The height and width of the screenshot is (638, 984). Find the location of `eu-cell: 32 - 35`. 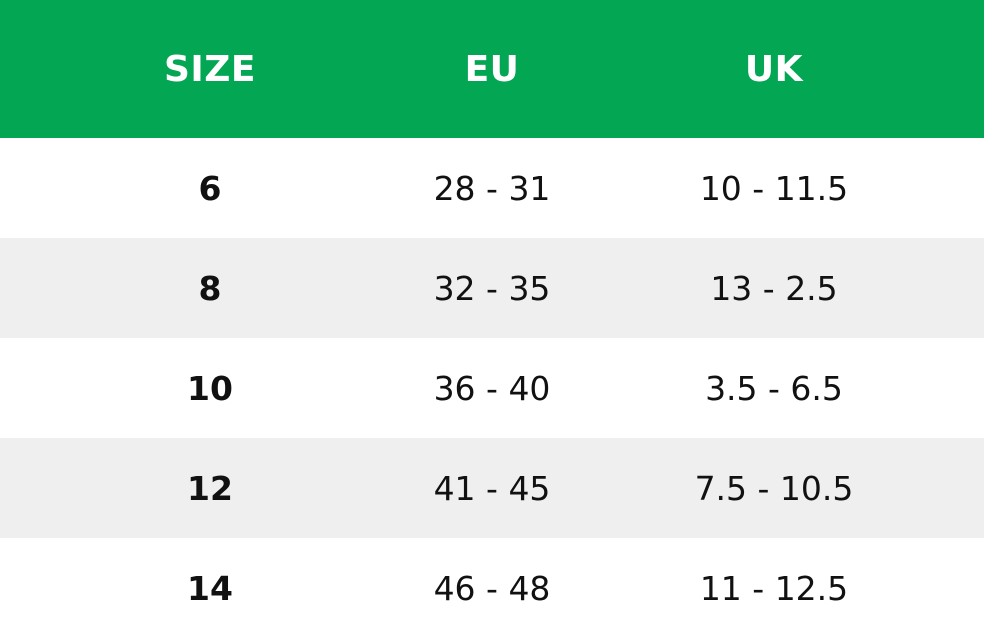

eu-cell: 32 - 35 is located at coordinates (492, 288).